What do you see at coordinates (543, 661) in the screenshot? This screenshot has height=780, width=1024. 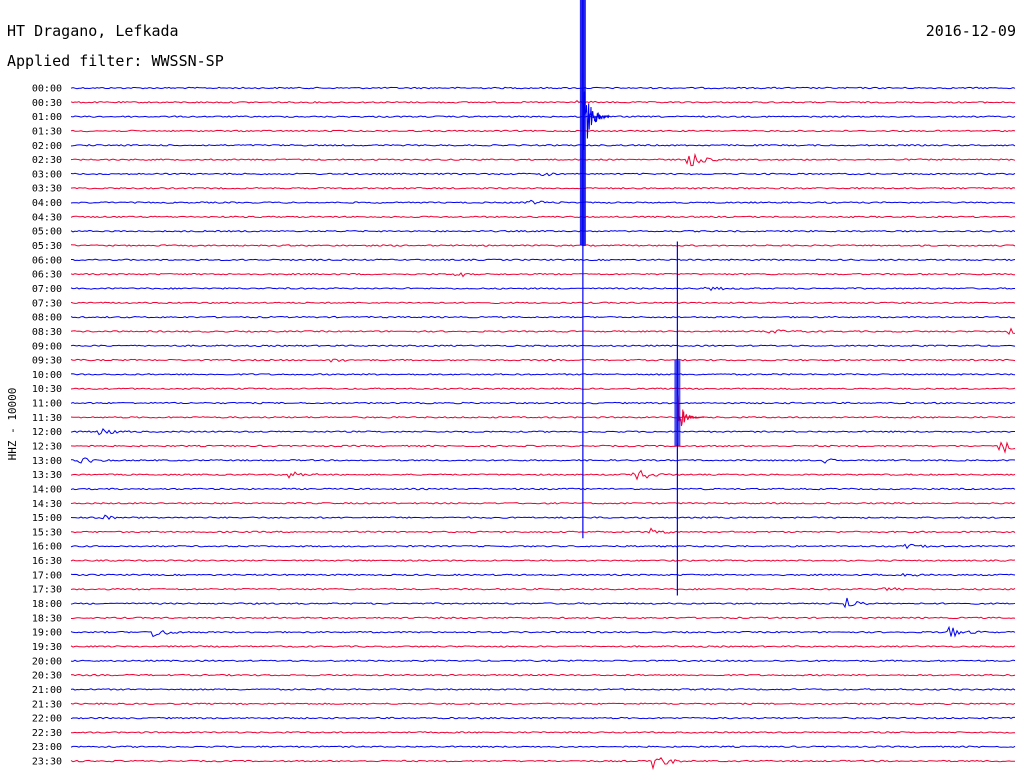 I see `trace-row-2000` at bounding box center [543, 661].